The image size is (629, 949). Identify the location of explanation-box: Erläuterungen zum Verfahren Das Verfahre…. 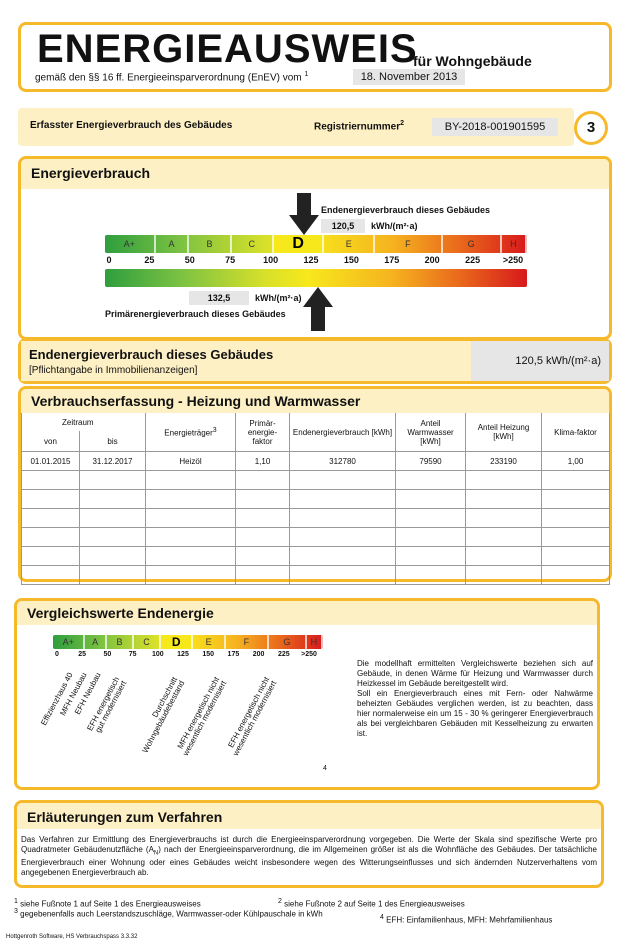
(309, 844).